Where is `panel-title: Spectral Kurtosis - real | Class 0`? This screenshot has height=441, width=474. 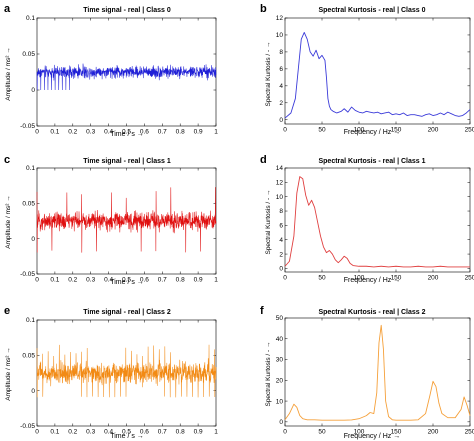 panel-title: Spectral Kurtosis - real | Class 0 is located at coordinates (371, 10).